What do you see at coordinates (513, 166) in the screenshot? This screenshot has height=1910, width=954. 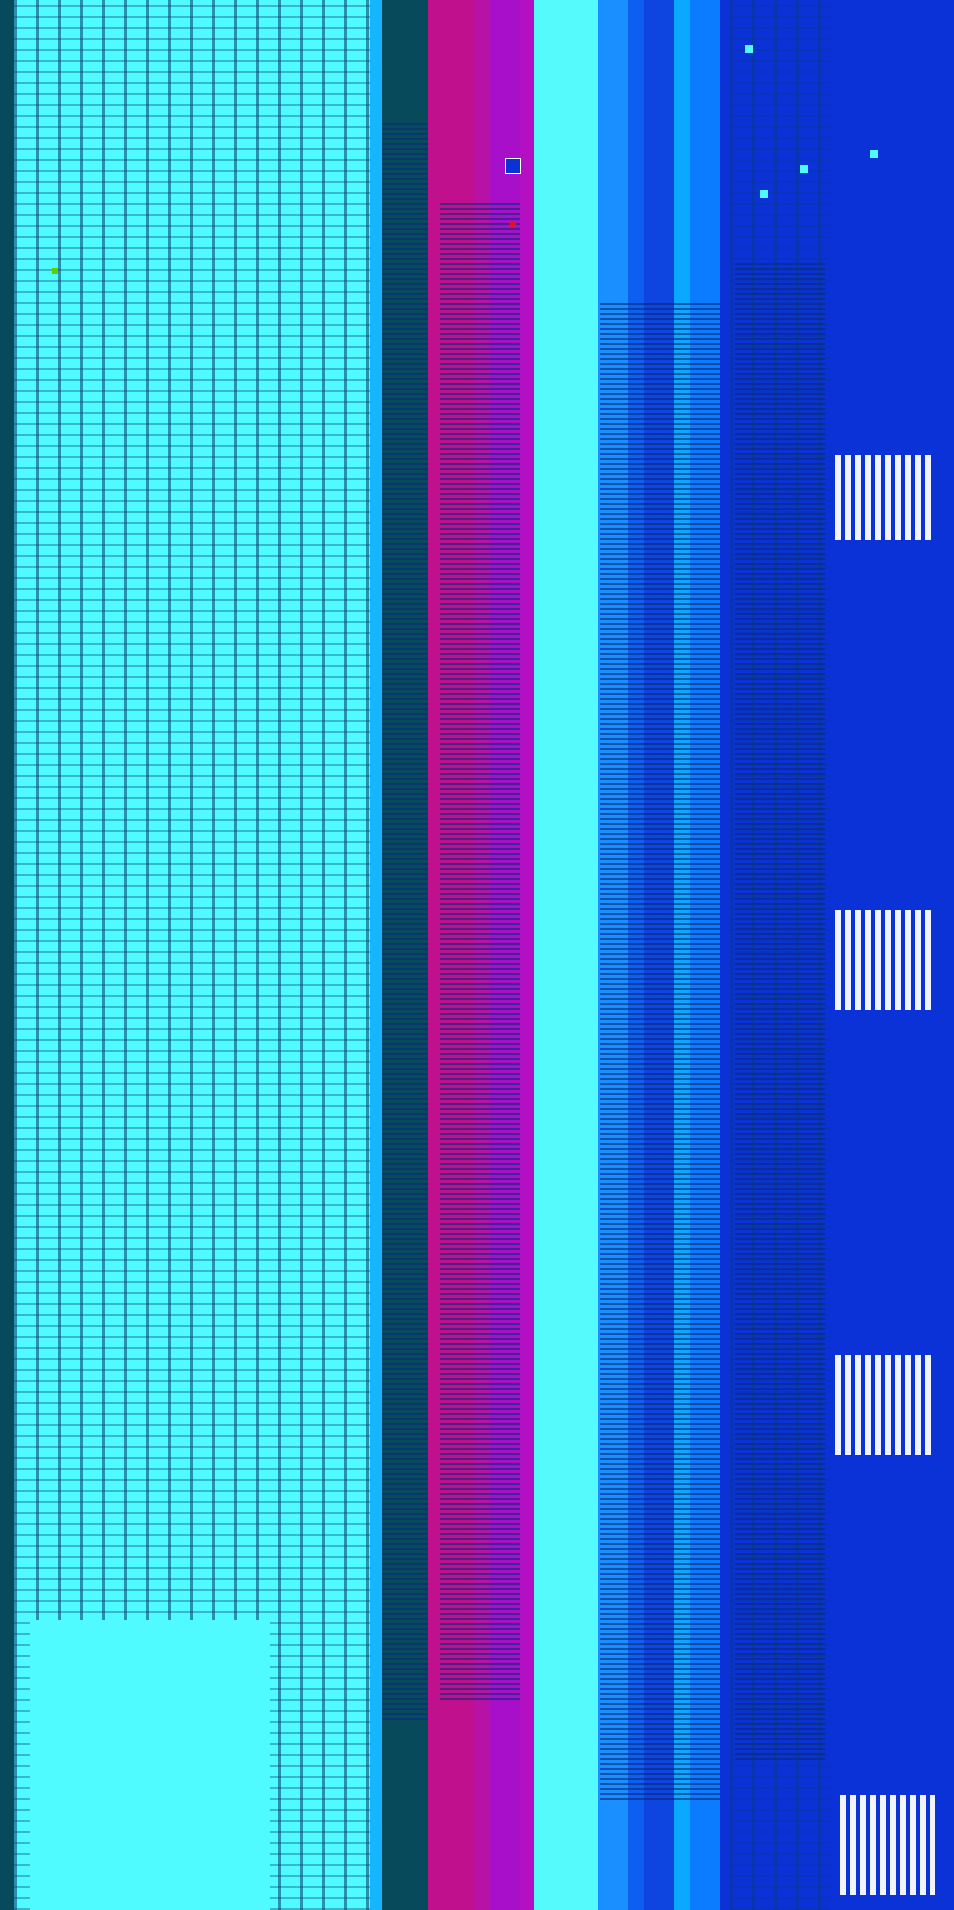 I see `accent-blue-square` at bounding box center [513, 166].